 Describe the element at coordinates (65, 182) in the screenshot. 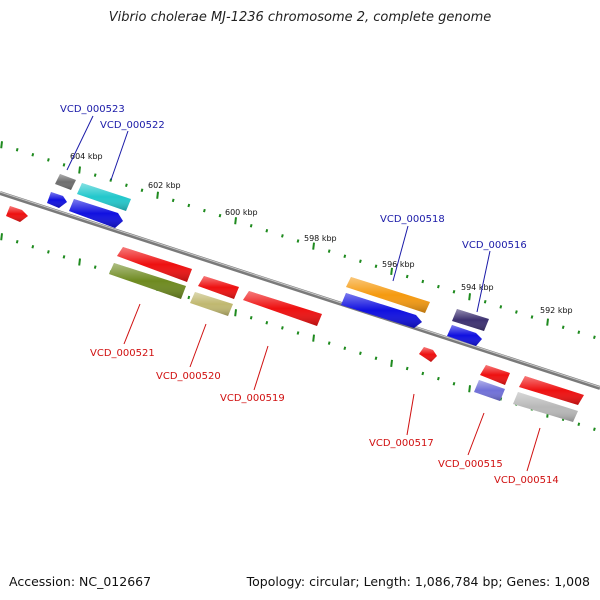

I see `feature-gray-dark-shade` at that location.